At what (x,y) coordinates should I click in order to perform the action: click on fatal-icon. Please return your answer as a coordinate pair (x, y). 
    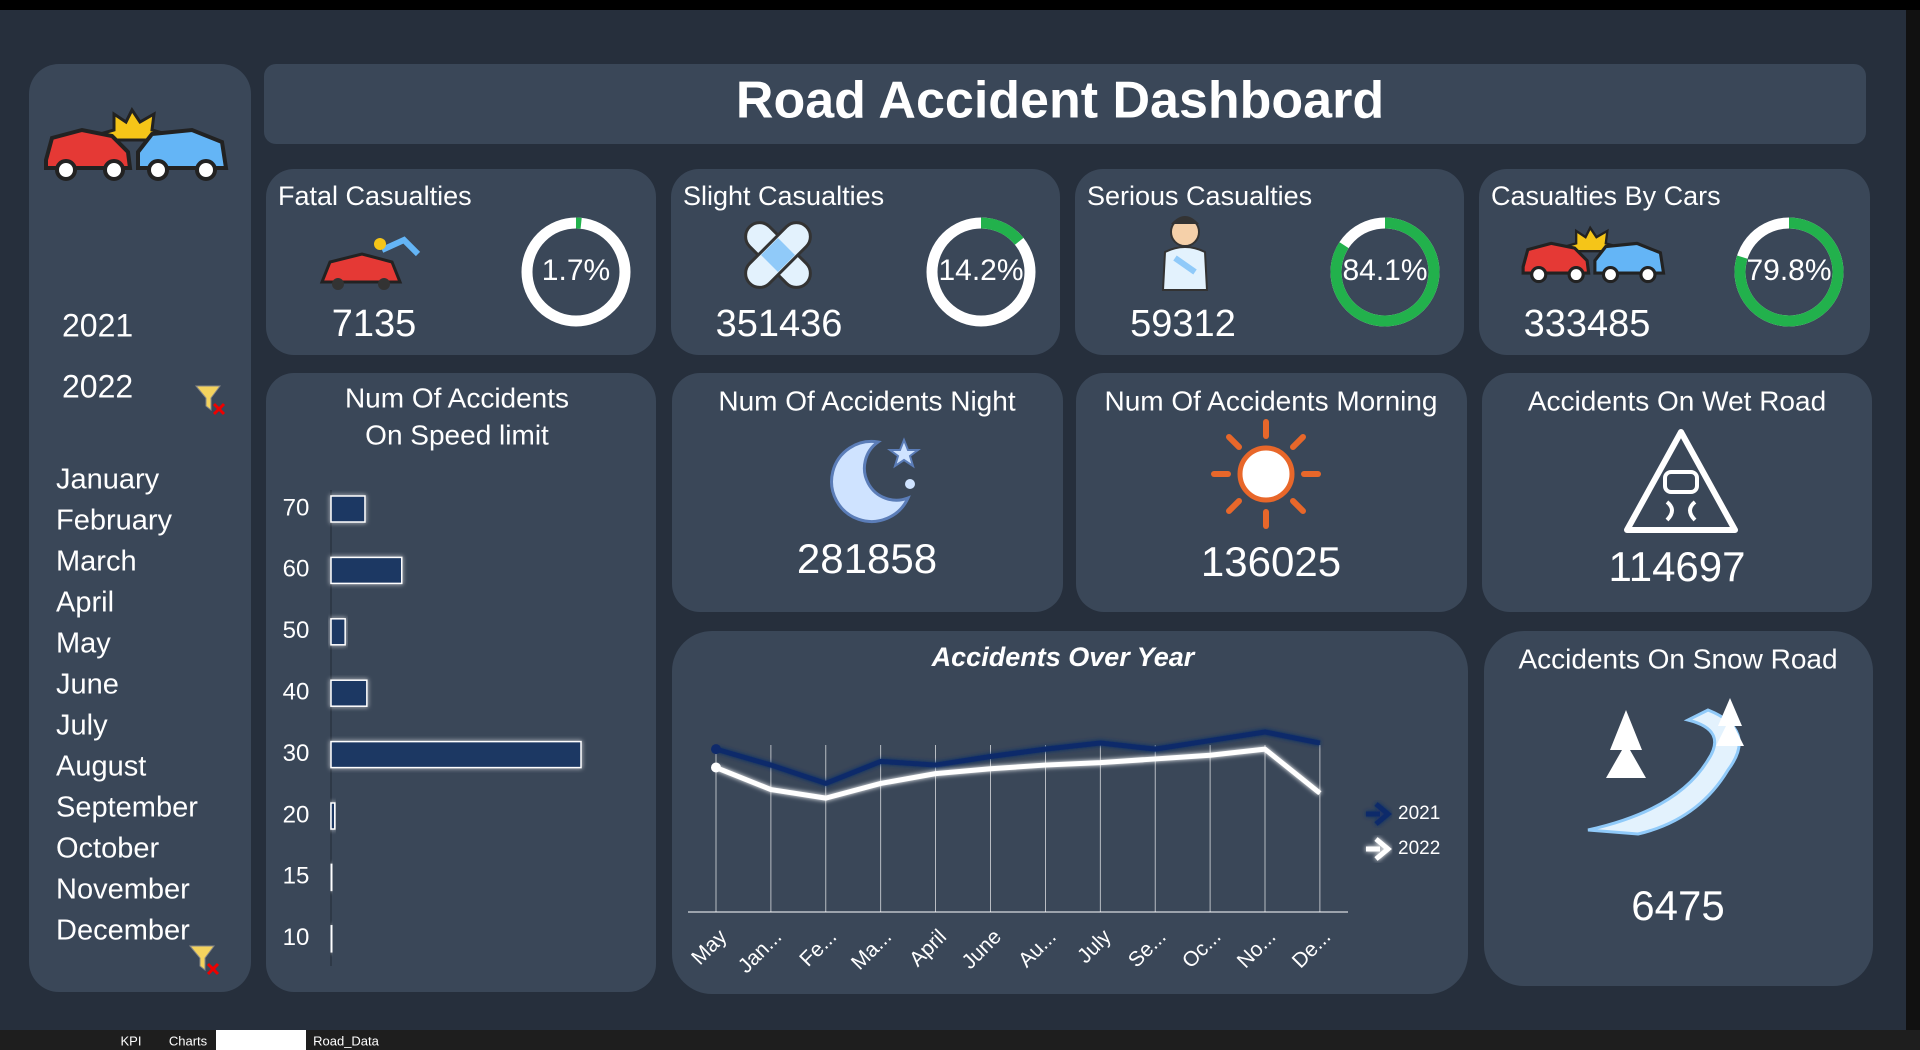
    Looking at the image, I should click on (370, 263).